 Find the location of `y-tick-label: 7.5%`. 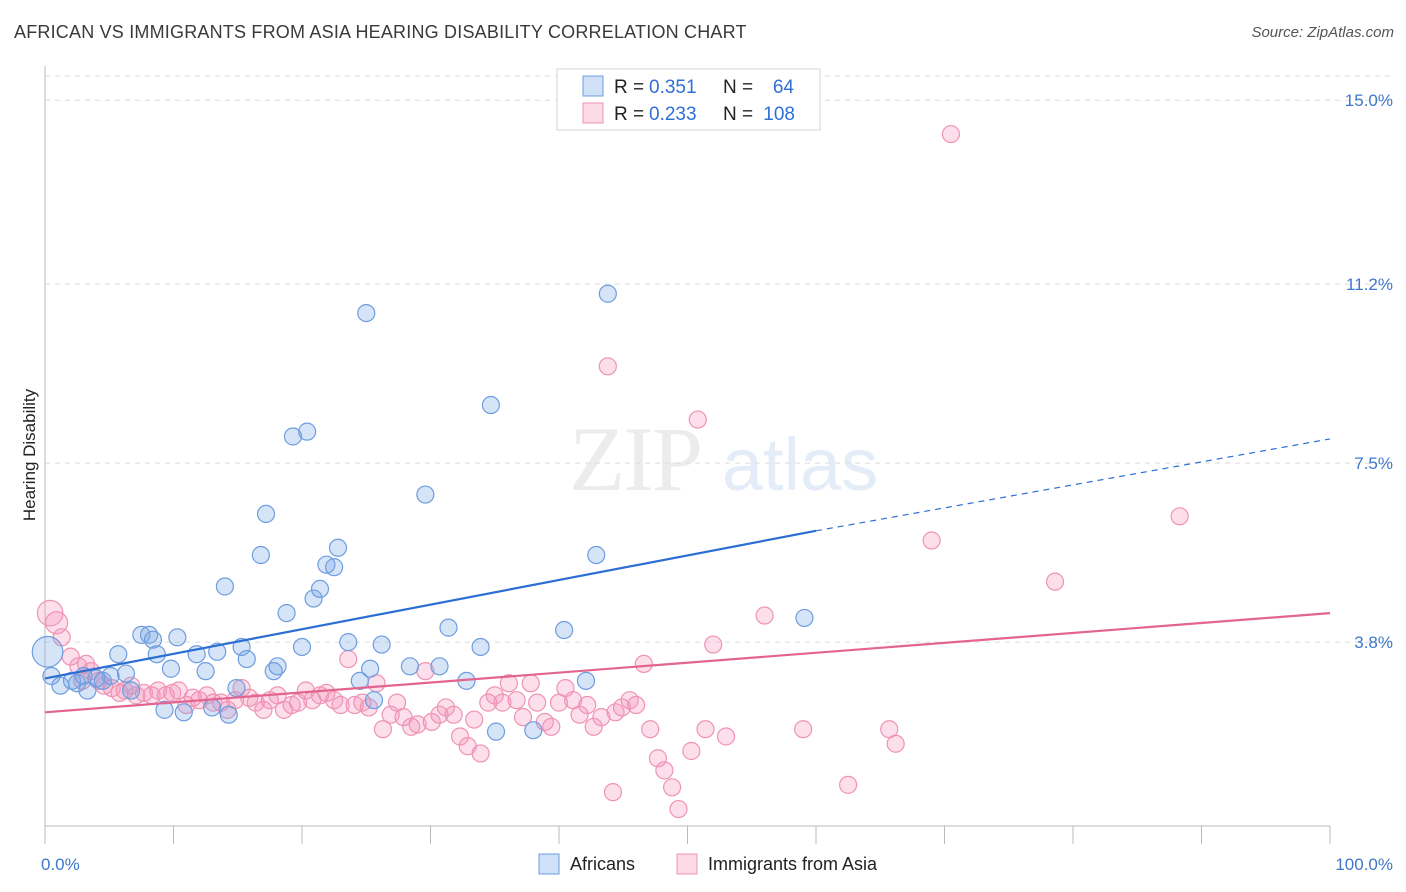

y-tick-label: 7.5% is located at coordinates (1373, 463).